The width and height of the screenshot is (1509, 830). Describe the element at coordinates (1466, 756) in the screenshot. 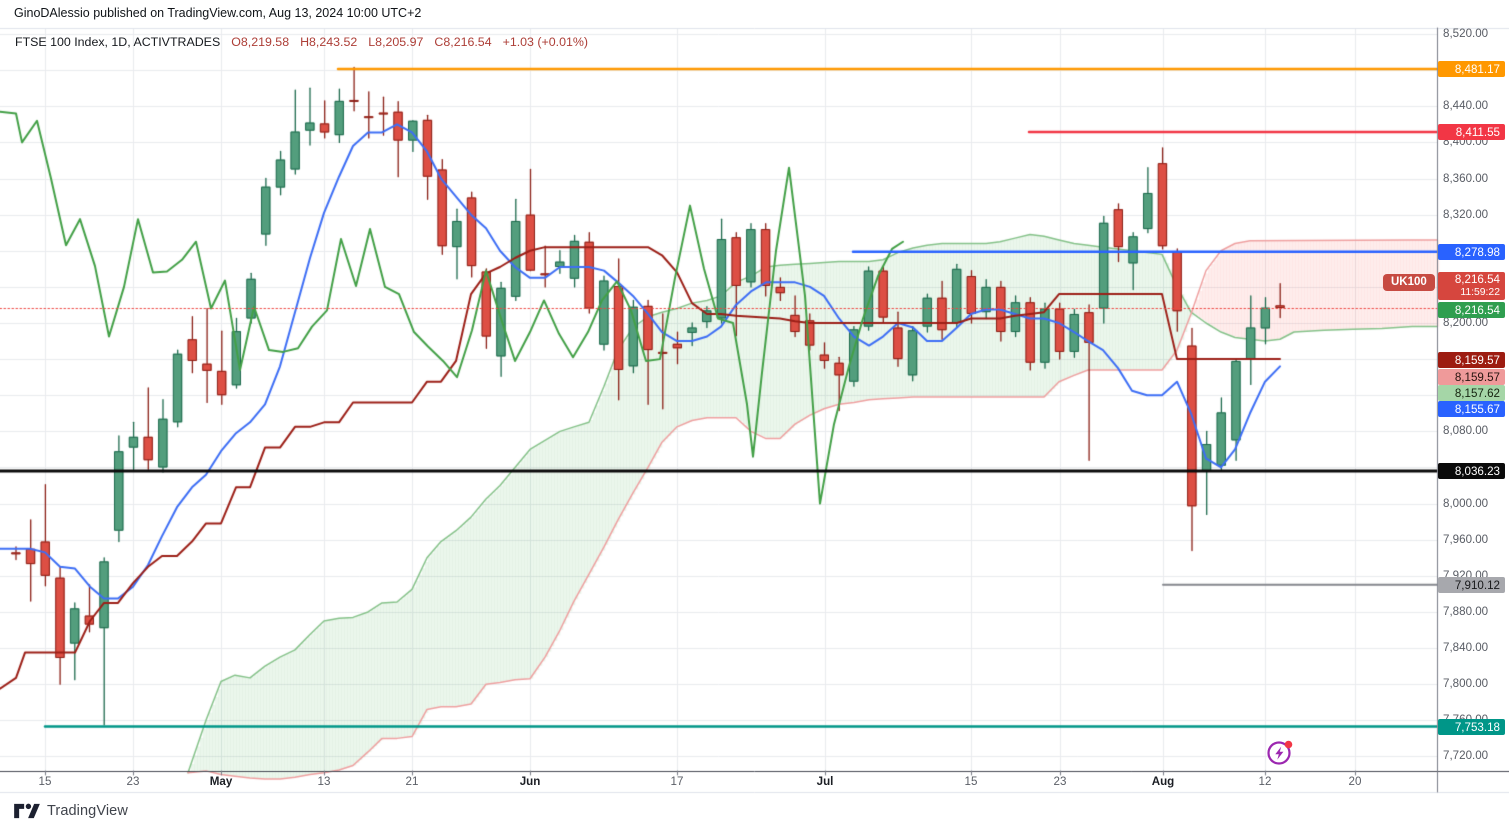

I see `y-axis-tick-label: 7,720.00` at that location.